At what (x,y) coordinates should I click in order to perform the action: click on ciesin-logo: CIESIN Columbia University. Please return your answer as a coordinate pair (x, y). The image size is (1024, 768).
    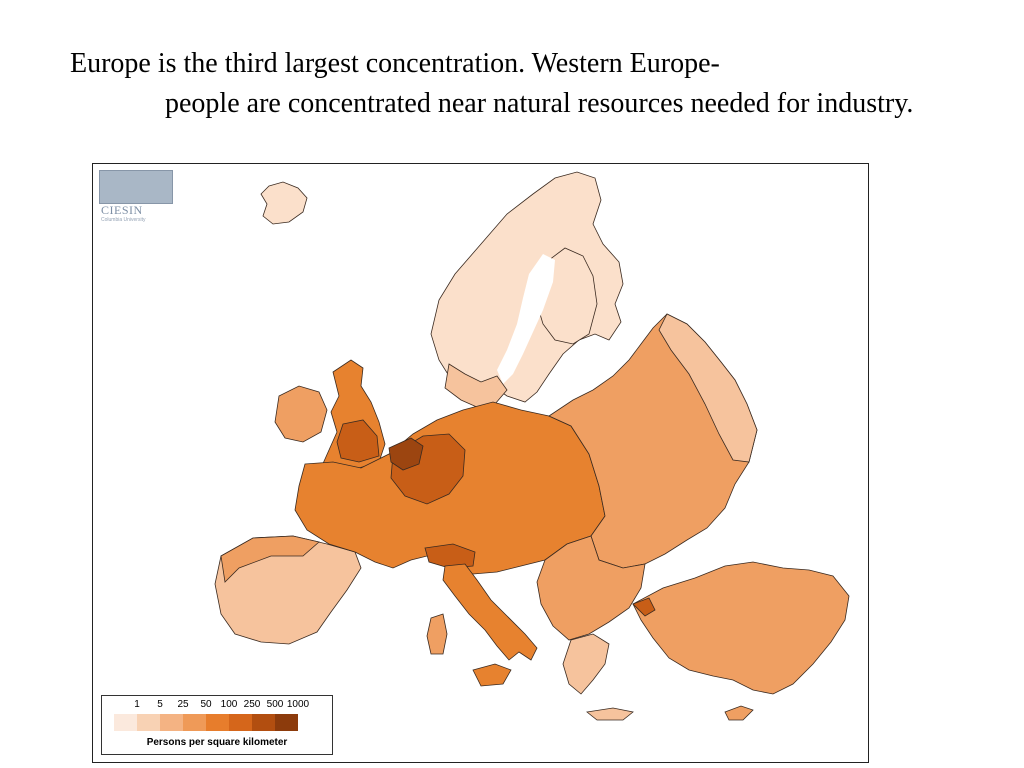
    Looking at the image, I should click on (136, 196).